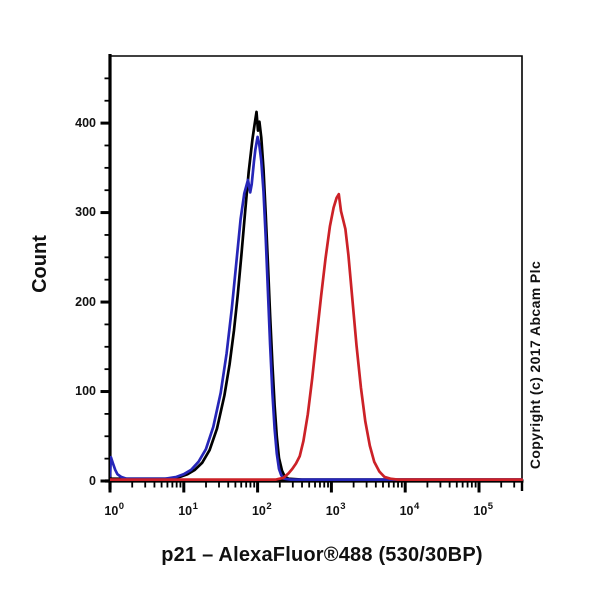  I want to click on y-tick-label: 200, so click(85, 301).